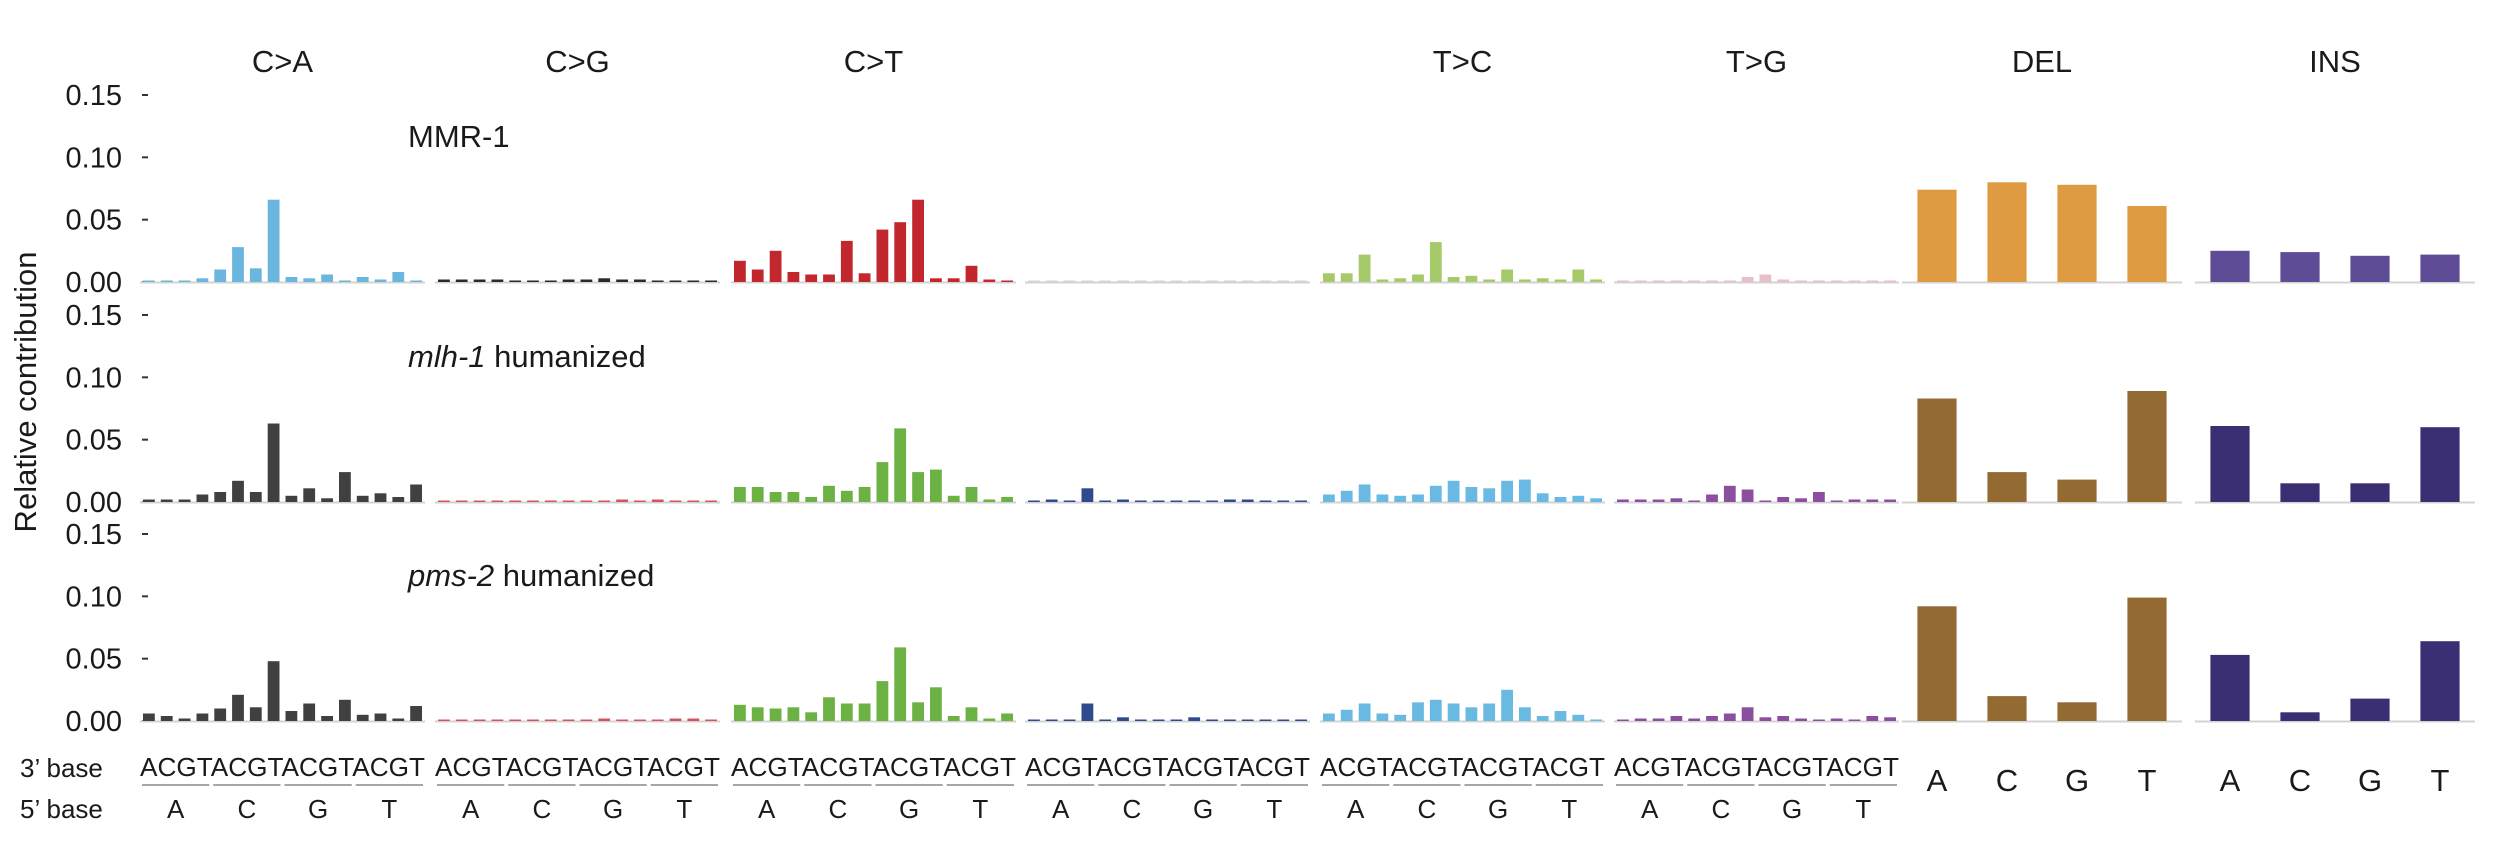  What do you see at coordinates (61, 768) in the screenshot?
I see `three-prime-label: 3’ base` at bounding box center [61, 768].